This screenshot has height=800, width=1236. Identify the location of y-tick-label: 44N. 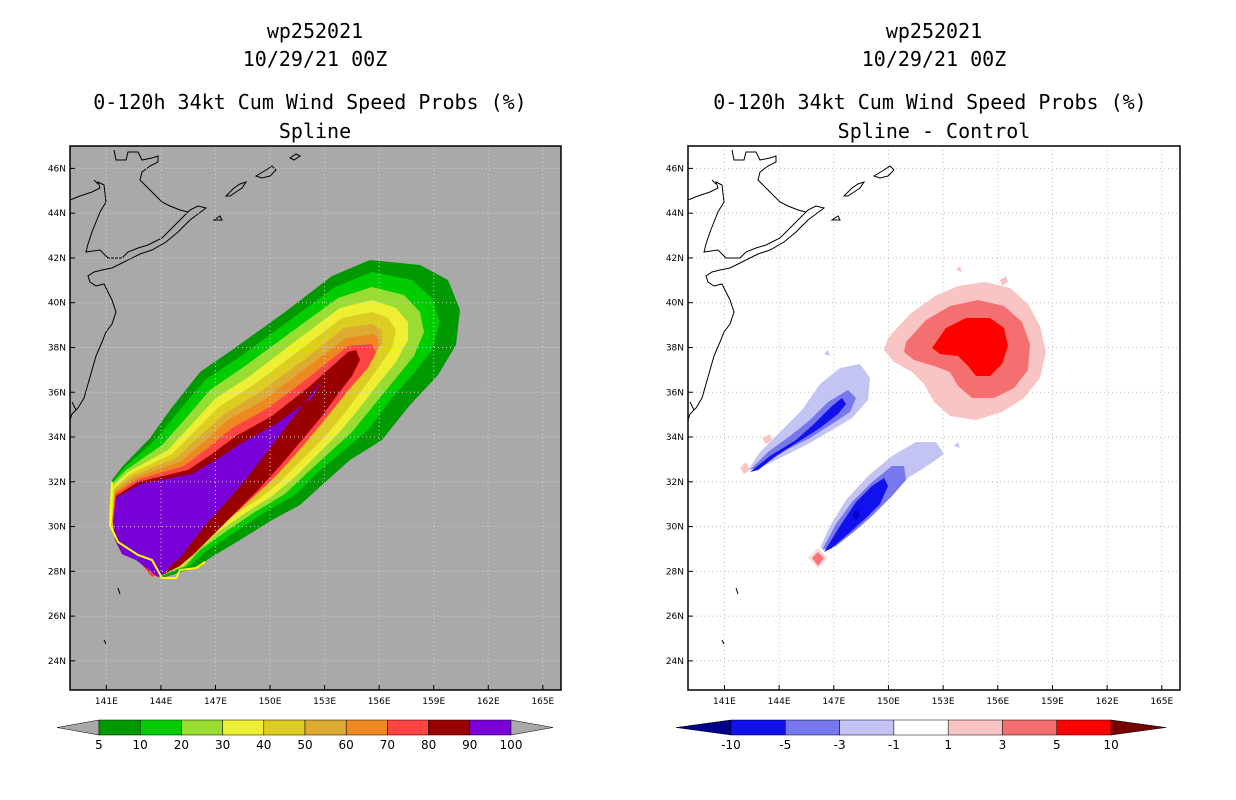
(57, 214).